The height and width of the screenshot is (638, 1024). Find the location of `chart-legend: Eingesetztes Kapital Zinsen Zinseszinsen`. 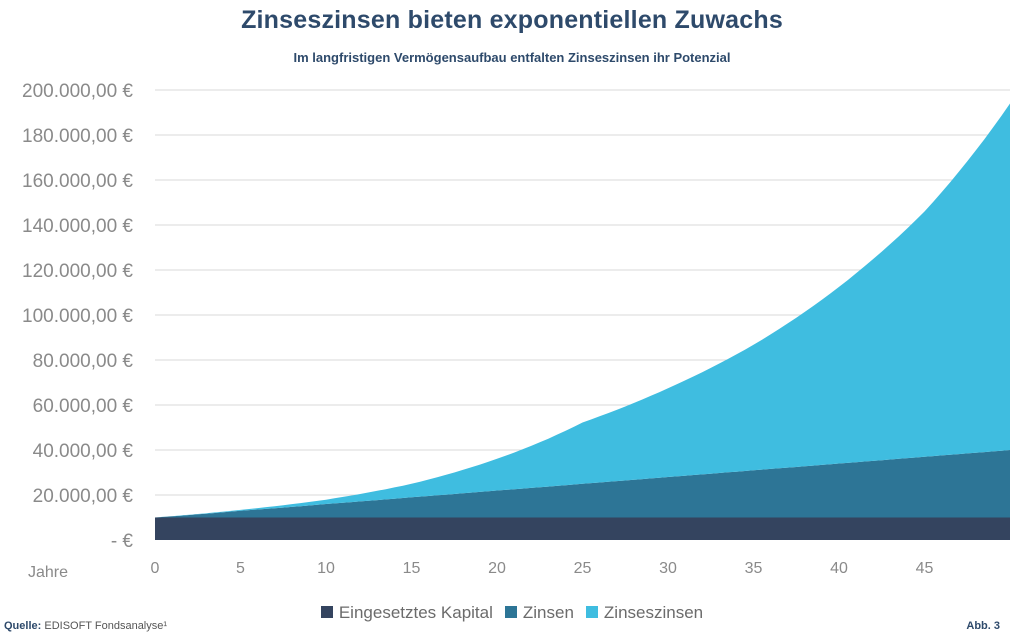

chart-legend: Eingesetztes Kapital Zinsen Zinseszinsen is located at coordinates (512, 613).